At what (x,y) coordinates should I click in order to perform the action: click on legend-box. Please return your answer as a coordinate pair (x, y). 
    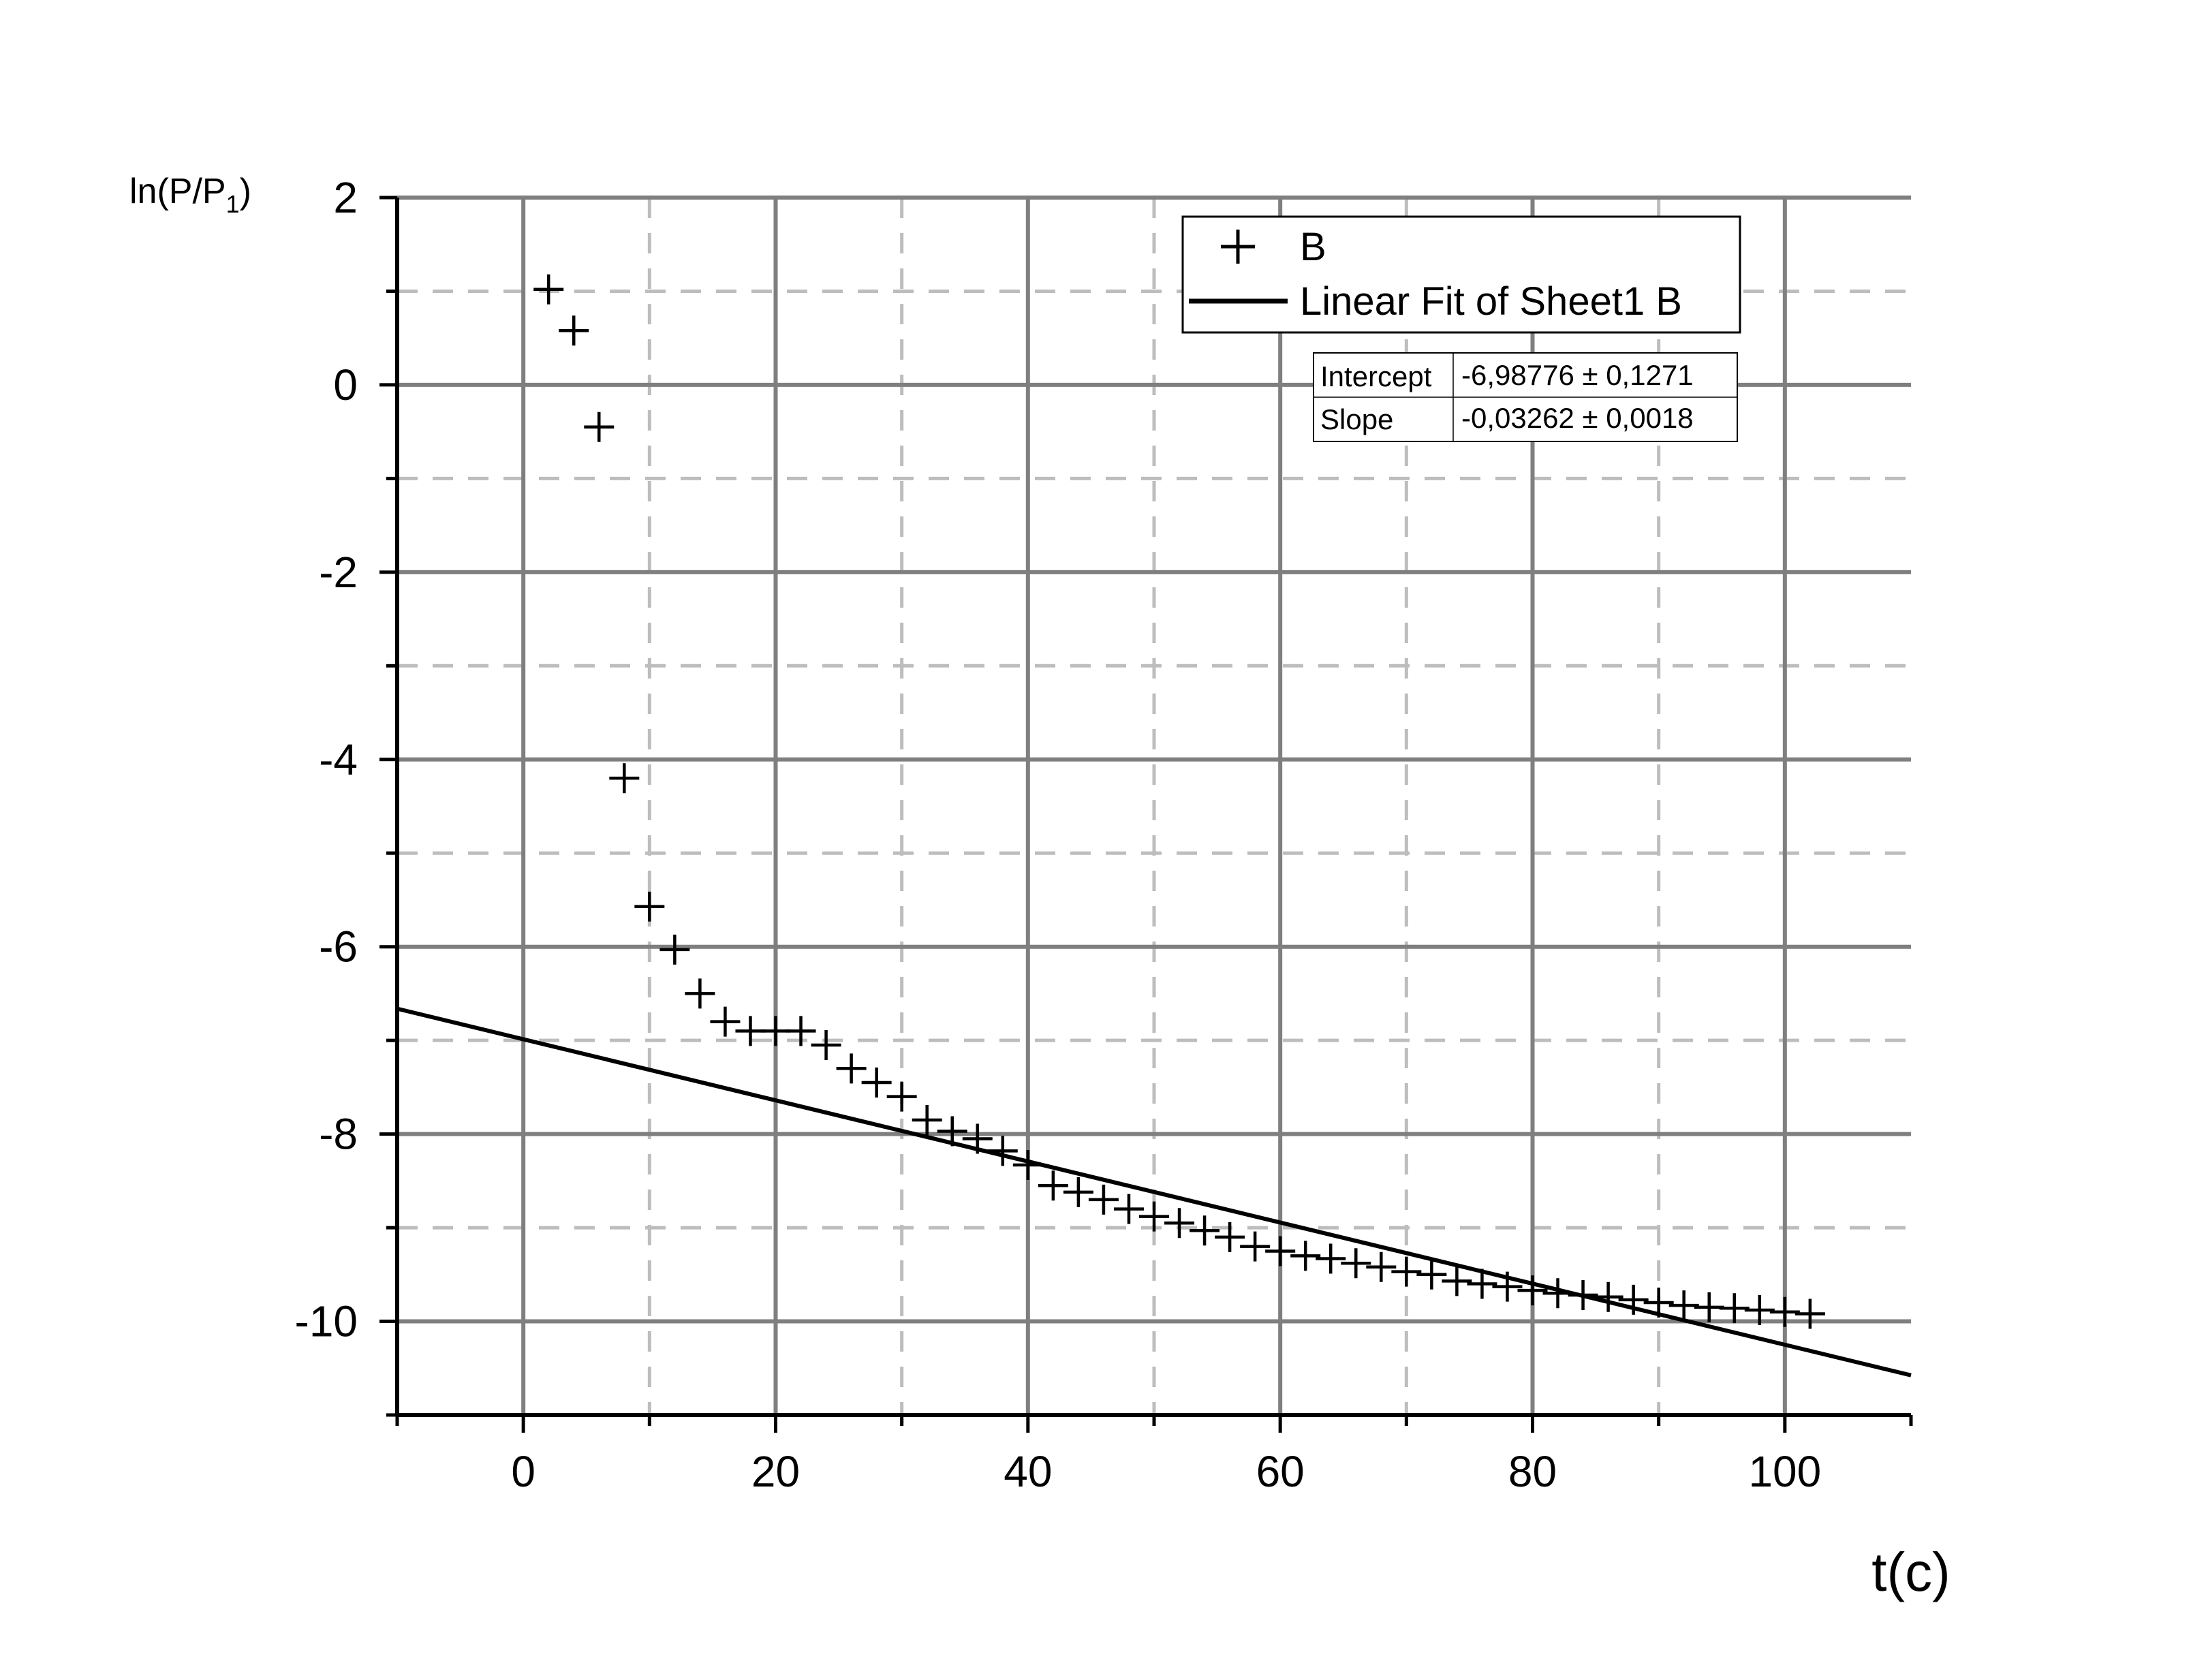
    Looking at the image, I should click on (1461, 274).